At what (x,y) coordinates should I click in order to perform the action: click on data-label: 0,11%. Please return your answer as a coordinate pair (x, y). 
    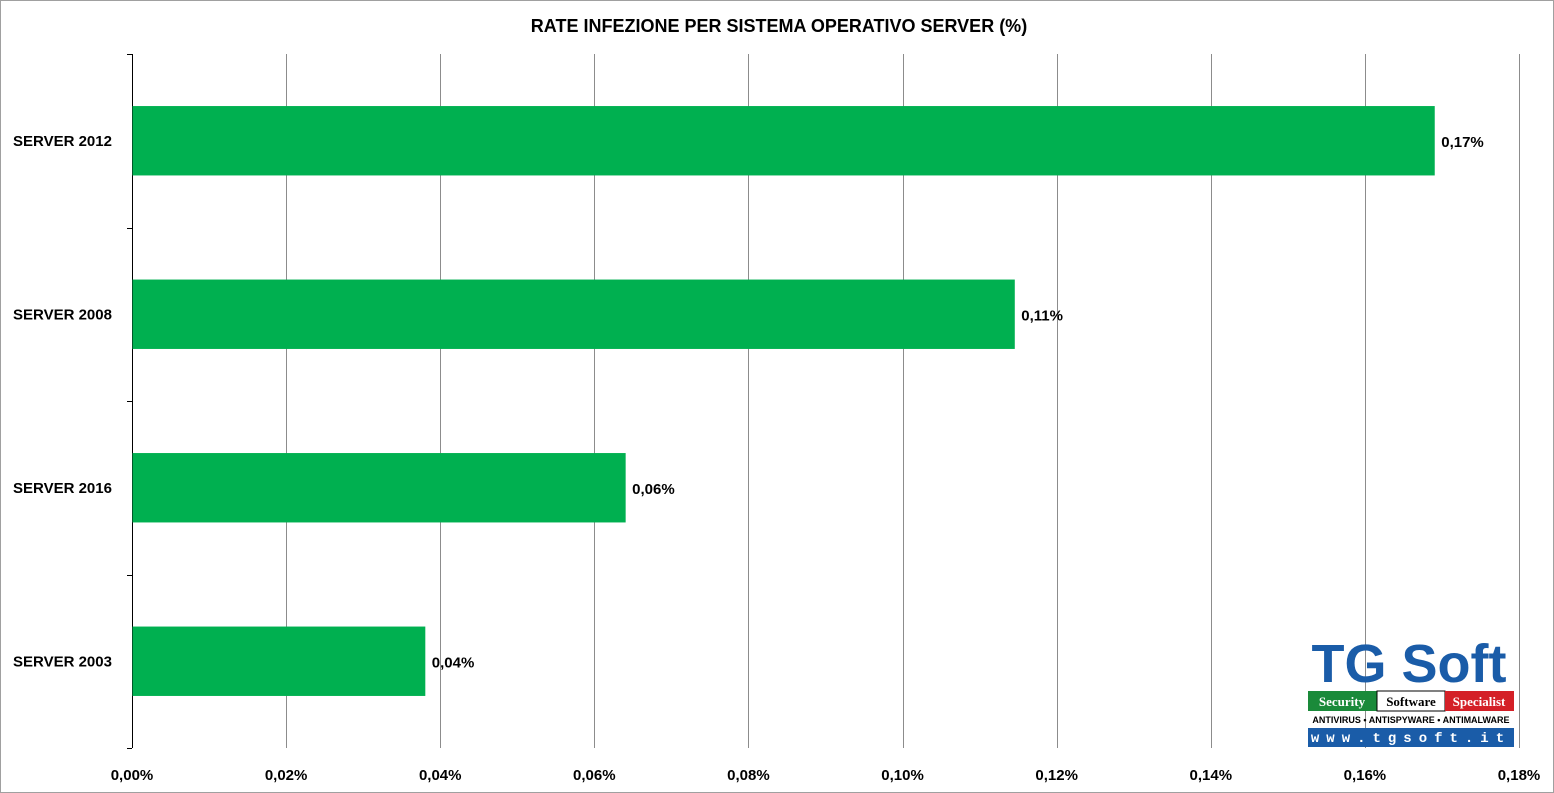
    Looking at the image, I should click on (1042, 315).